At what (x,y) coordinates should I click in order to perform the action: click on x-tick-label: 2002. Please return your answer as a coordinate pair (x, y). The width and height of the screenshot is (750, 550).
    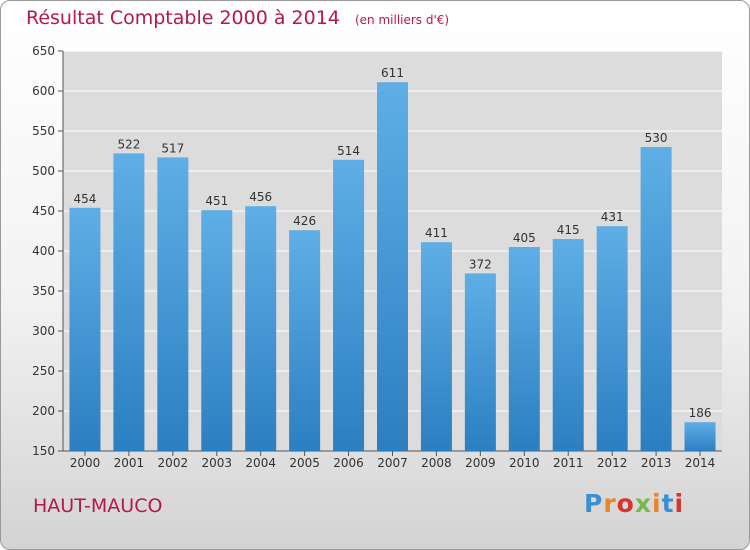
    Looking at the image, I should click on (173, 463).